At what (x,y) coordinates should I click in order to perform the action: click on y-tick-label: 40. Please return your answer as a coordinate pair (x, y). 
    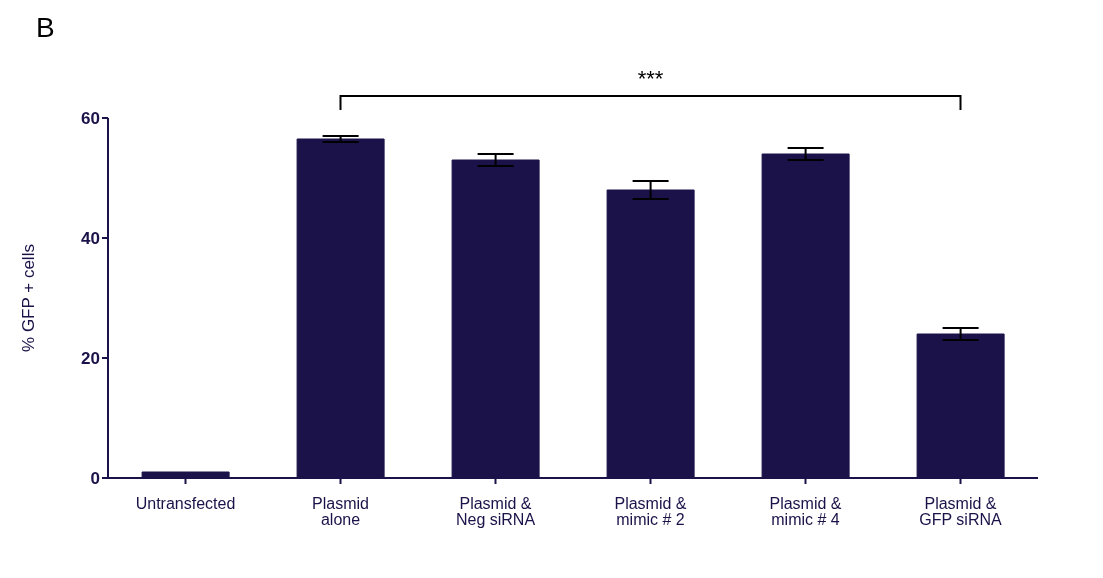
    Looking at the image, I should click on (90, 239).